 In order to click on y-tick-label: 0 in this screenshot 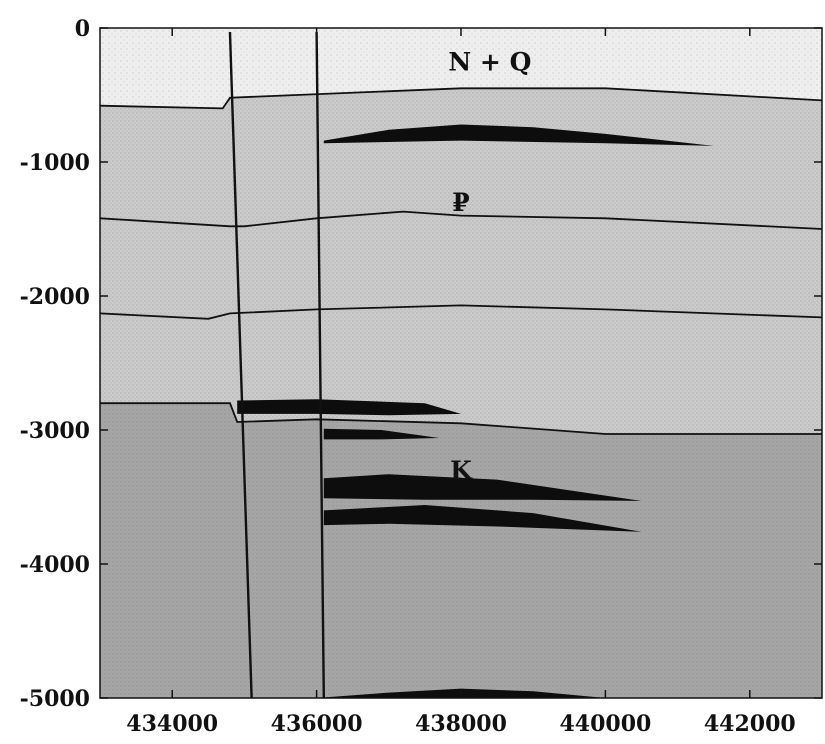, I will do `click(82, 29)`.